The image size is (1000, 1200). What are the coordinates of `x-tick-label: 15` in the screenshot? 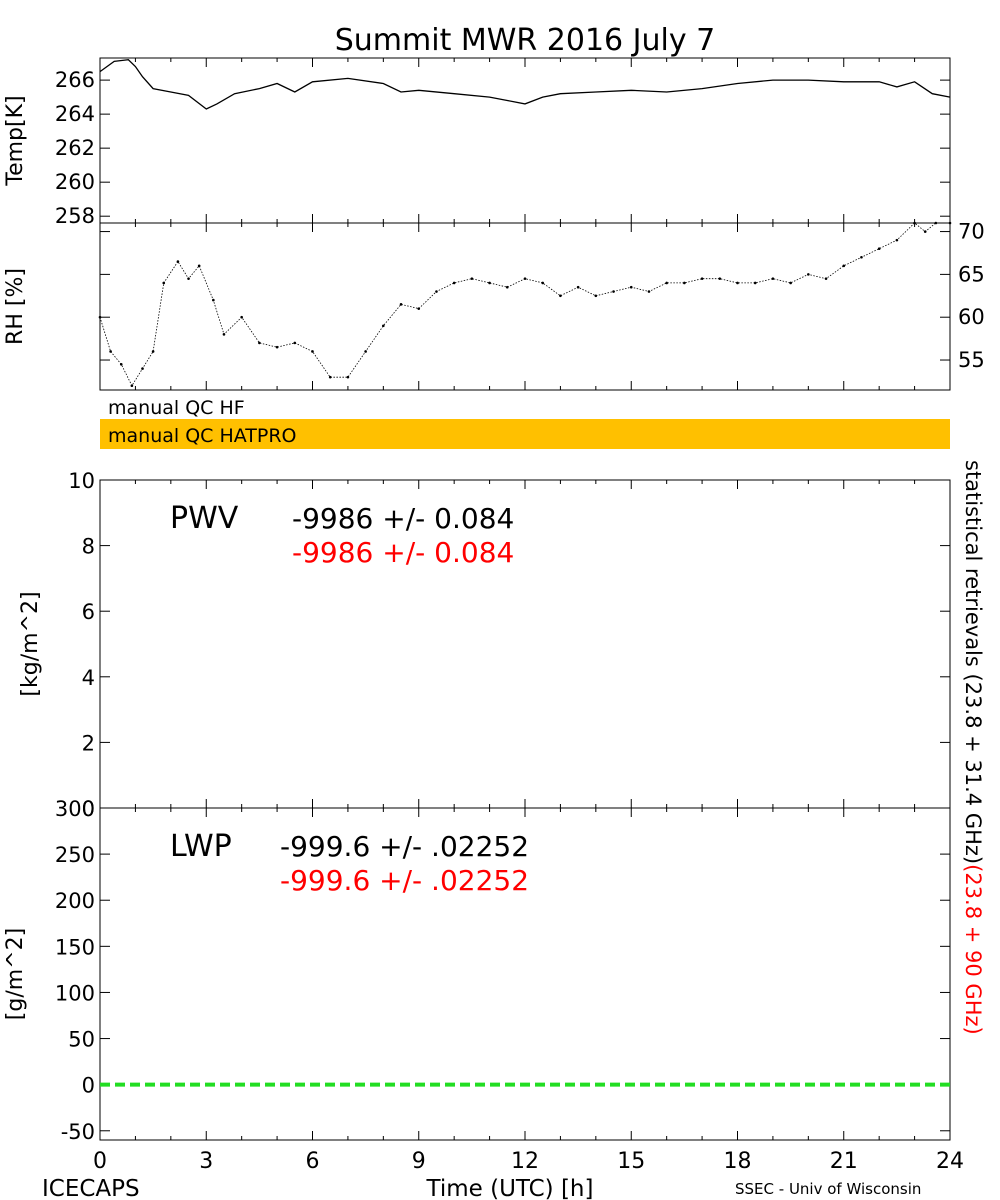 It's located at (631, 1161).